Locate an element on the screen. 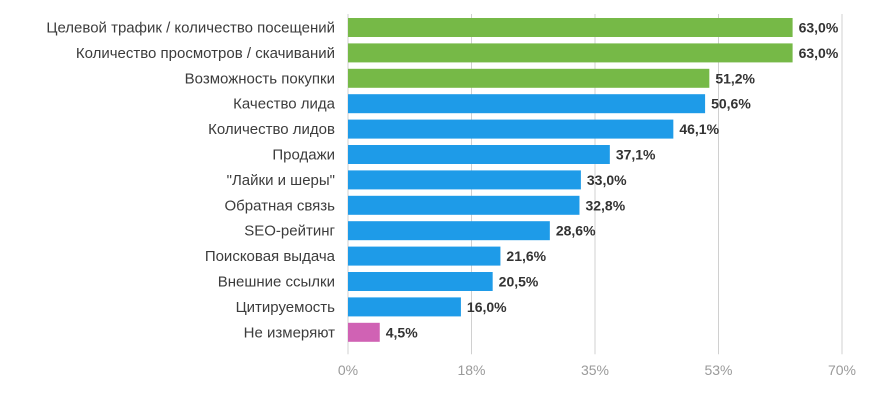 Image resolution: width=872 pixels, height=416 pixels. category-label: Не измеряют is located at coordinates (289, 332).